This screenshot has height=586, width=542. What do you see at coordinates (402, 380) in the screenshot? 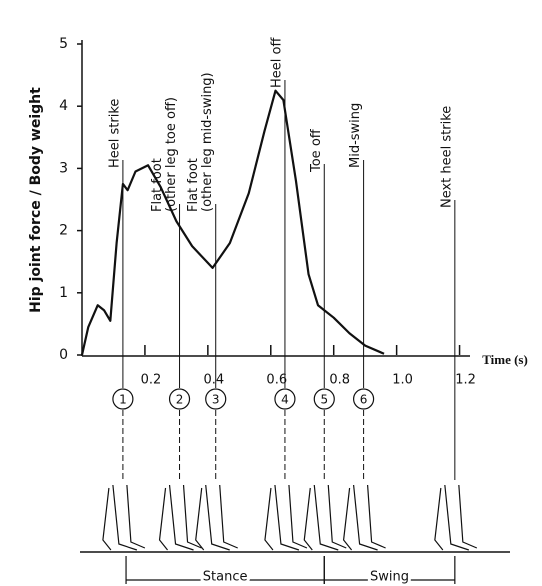
I see `x-tick-label: 1.0` at bounding box center [402, 380].